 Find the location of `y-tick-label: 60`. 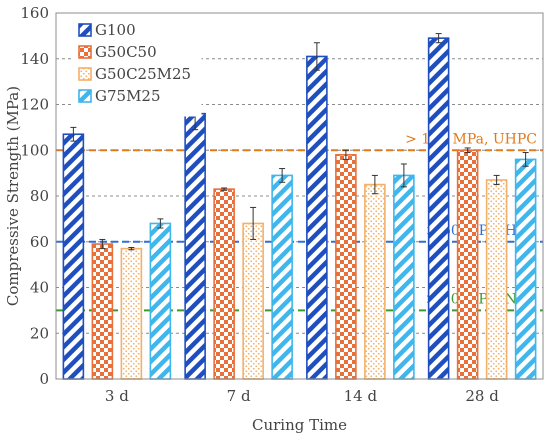

y-tick-label: 60 is located at coordinates (39, 242).